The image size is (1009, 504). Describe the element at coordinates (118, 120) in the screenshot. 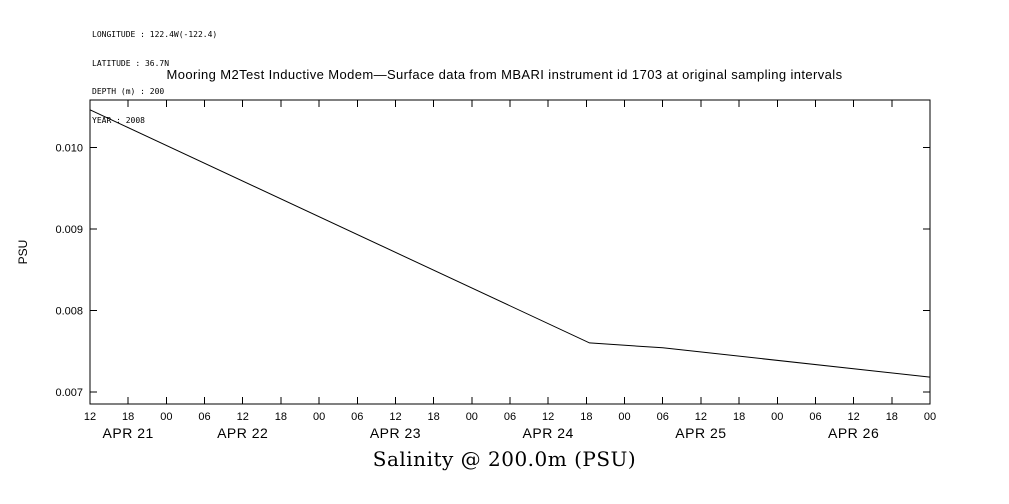

I see `meta-year: YEAR : 2008` at that location.